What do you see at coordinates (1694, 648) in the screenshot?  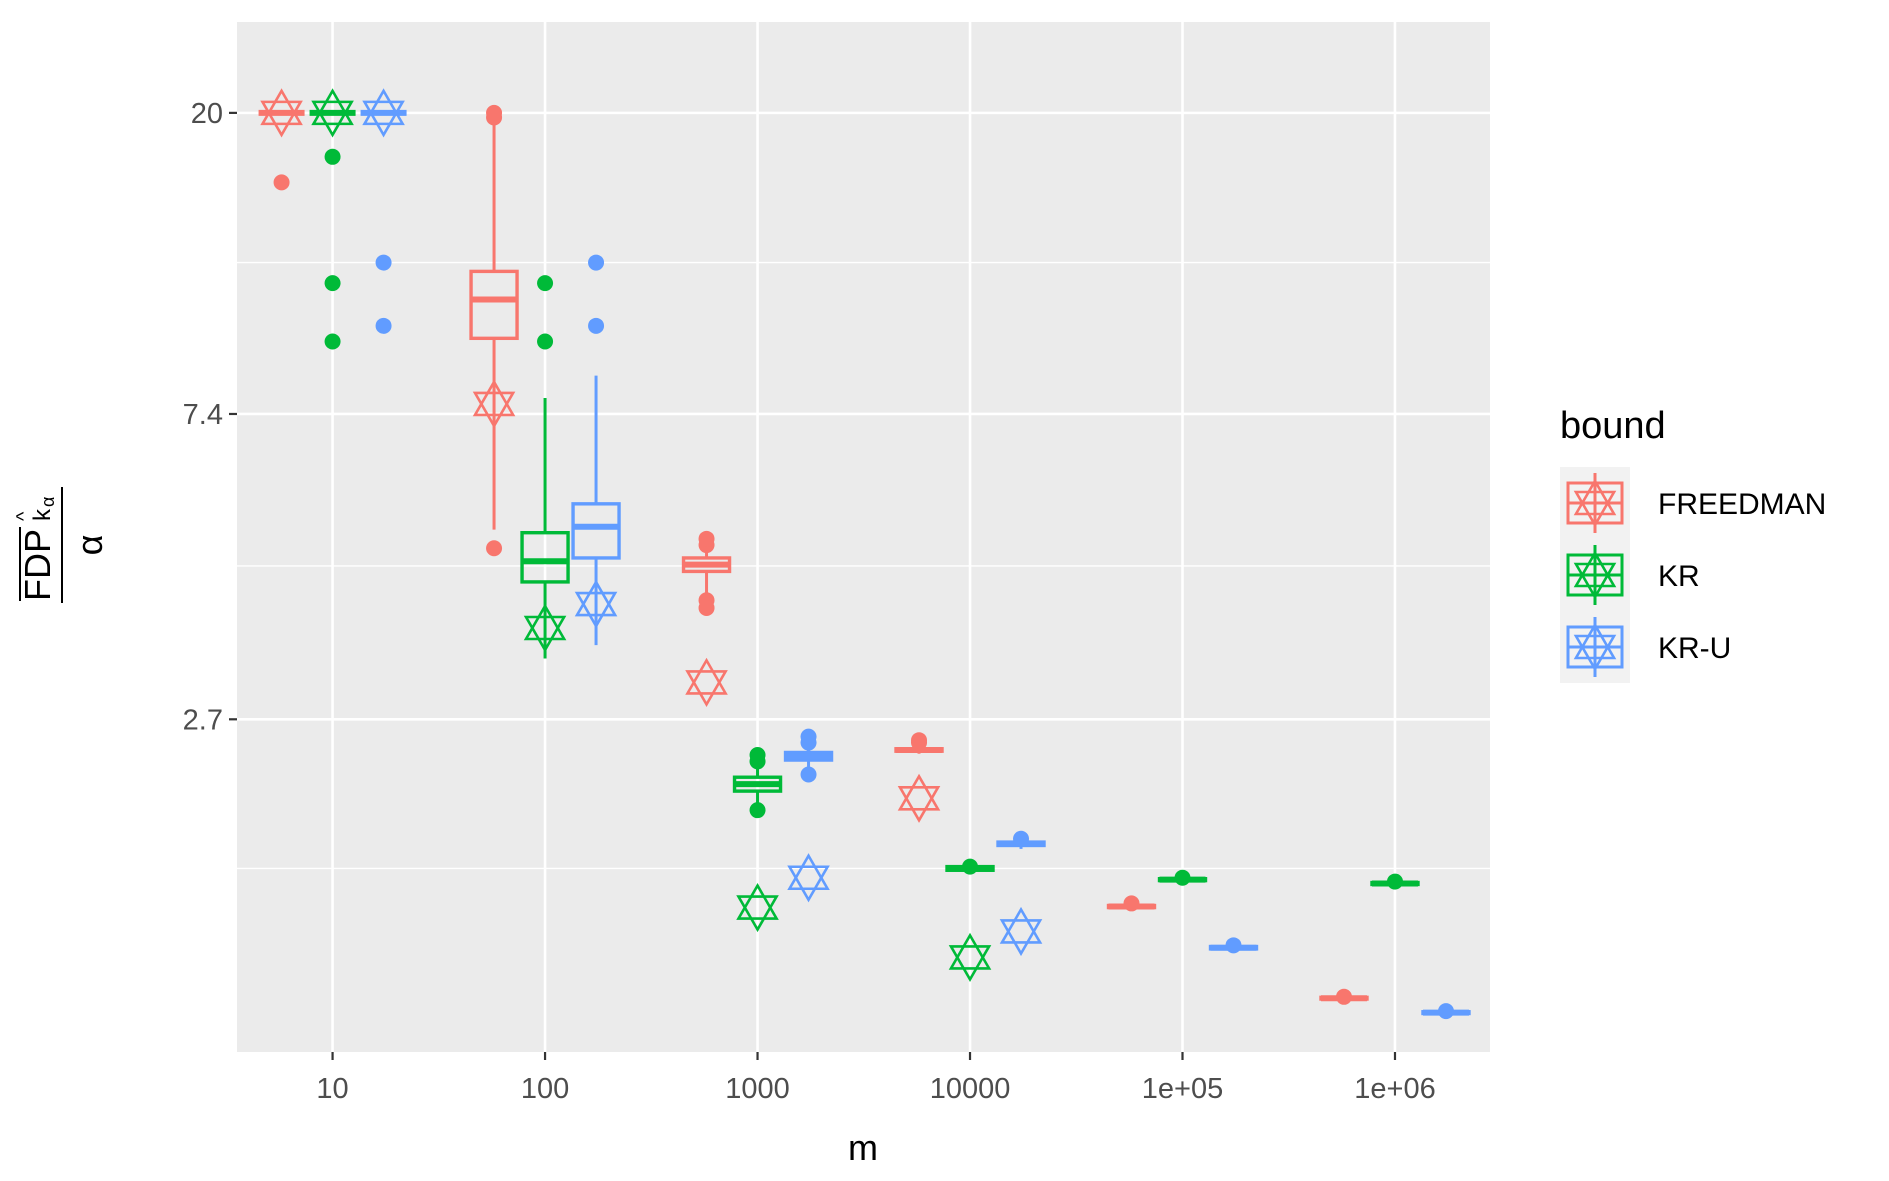 I see `legend-label: KR-U` at bounding box center [1694, 648].